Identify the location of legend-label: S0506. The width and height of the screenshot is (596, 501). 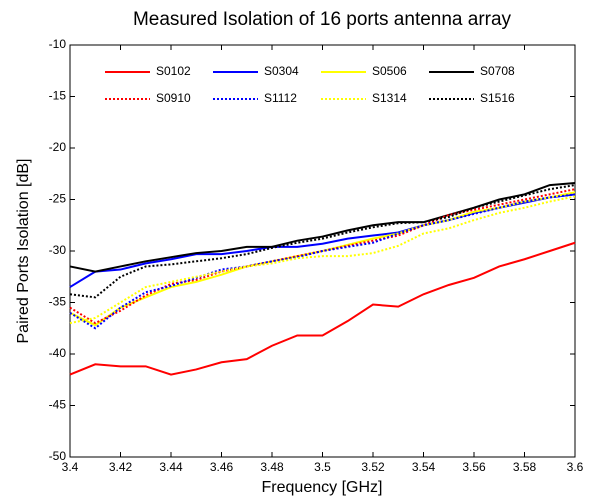
(389, 71).